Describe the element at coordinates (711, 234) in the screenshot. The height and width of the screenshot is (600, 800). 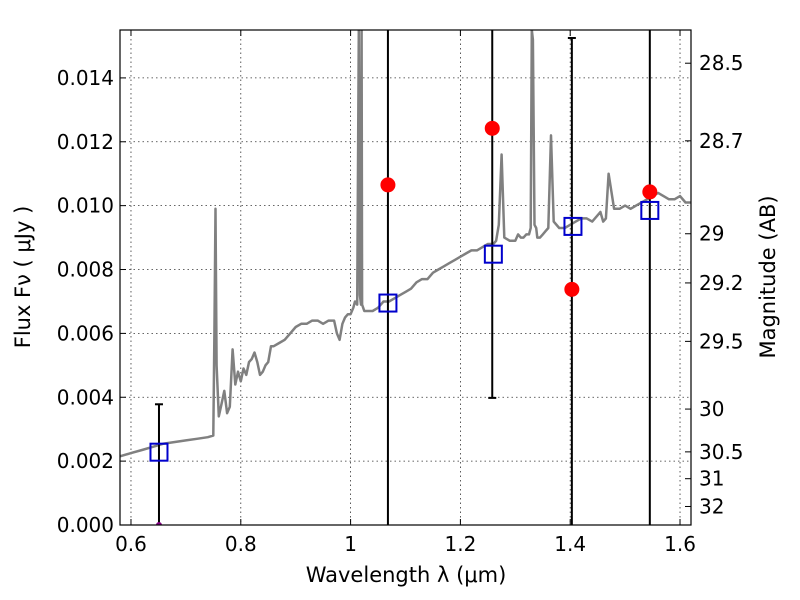
I see `right-tick-label: 29` at that location.